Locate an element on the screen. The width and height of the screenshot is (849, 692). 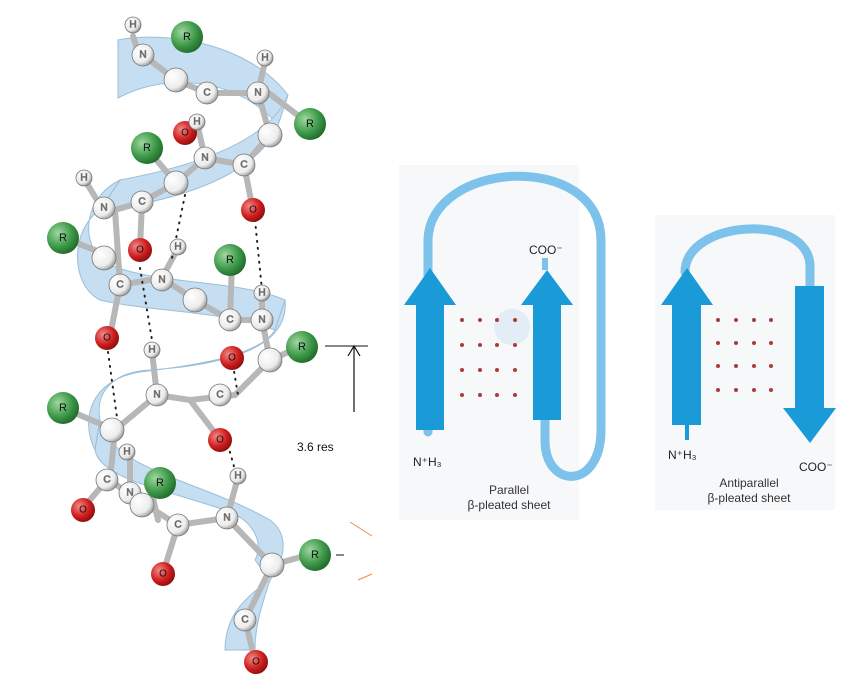
parallel-n-terminus: N⁺H₃ is located at coordinates (427, 462).